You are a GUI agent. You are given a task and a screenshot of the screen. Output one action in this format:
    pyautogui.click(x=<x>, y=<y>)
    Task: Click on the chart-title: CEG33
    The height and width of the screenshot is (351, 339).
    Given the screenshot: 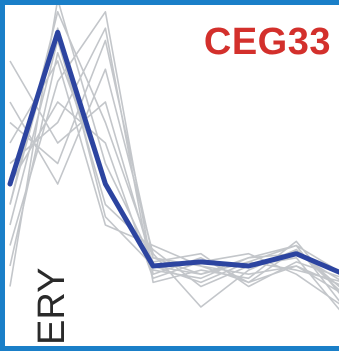 What is the action you would take?
    pyautogui.click(x=267, y=42)
    